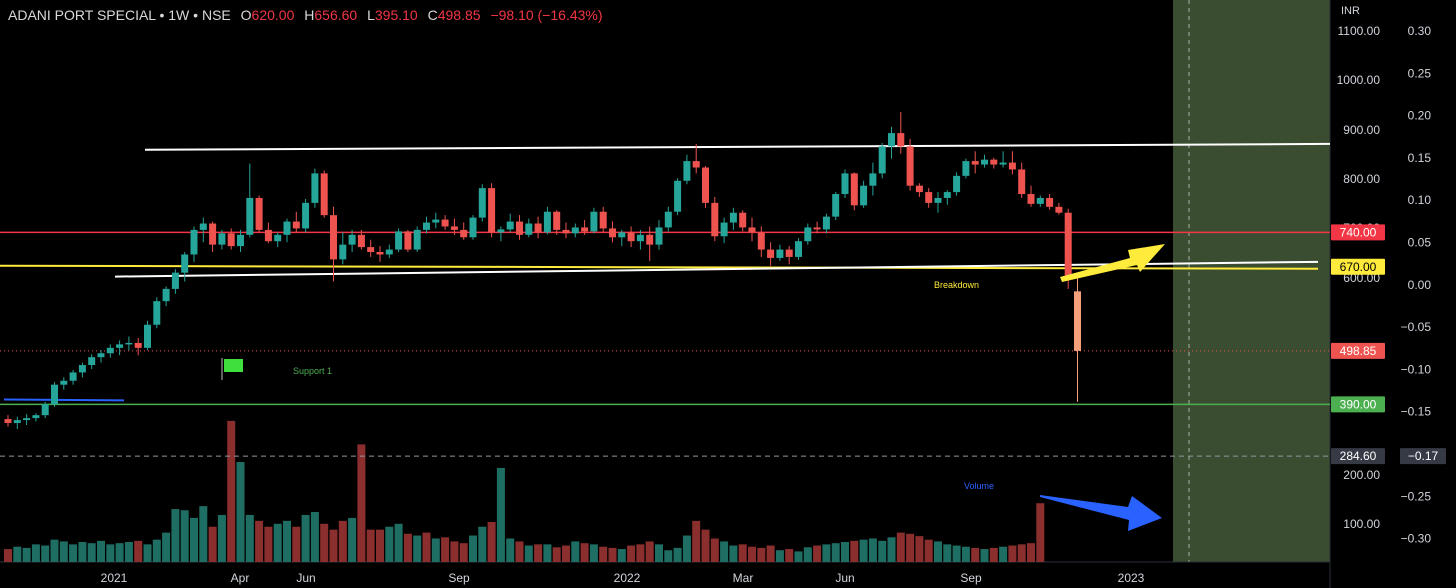 Image resolution: width=1456 pixels, height=588 pixels. What do you see at coordinates (82, 15) in the screenshot?
I see `symbol-name: ADANI PORT SPECIAL` at bounding box center [82, 15].